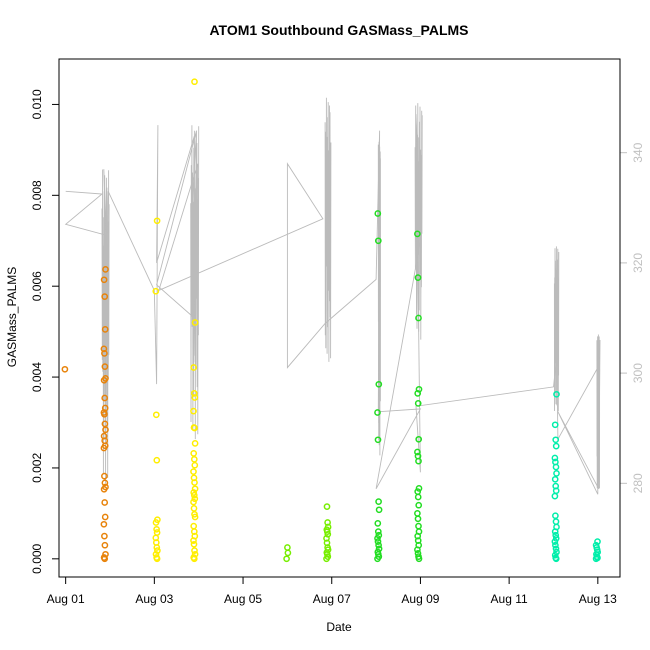 Image resolution: width=650 pixels, height=650 pixels. Describe the element at coordinates (598, 599) in the screenshot. I see `x-tick-label: Aug 13` at that location.